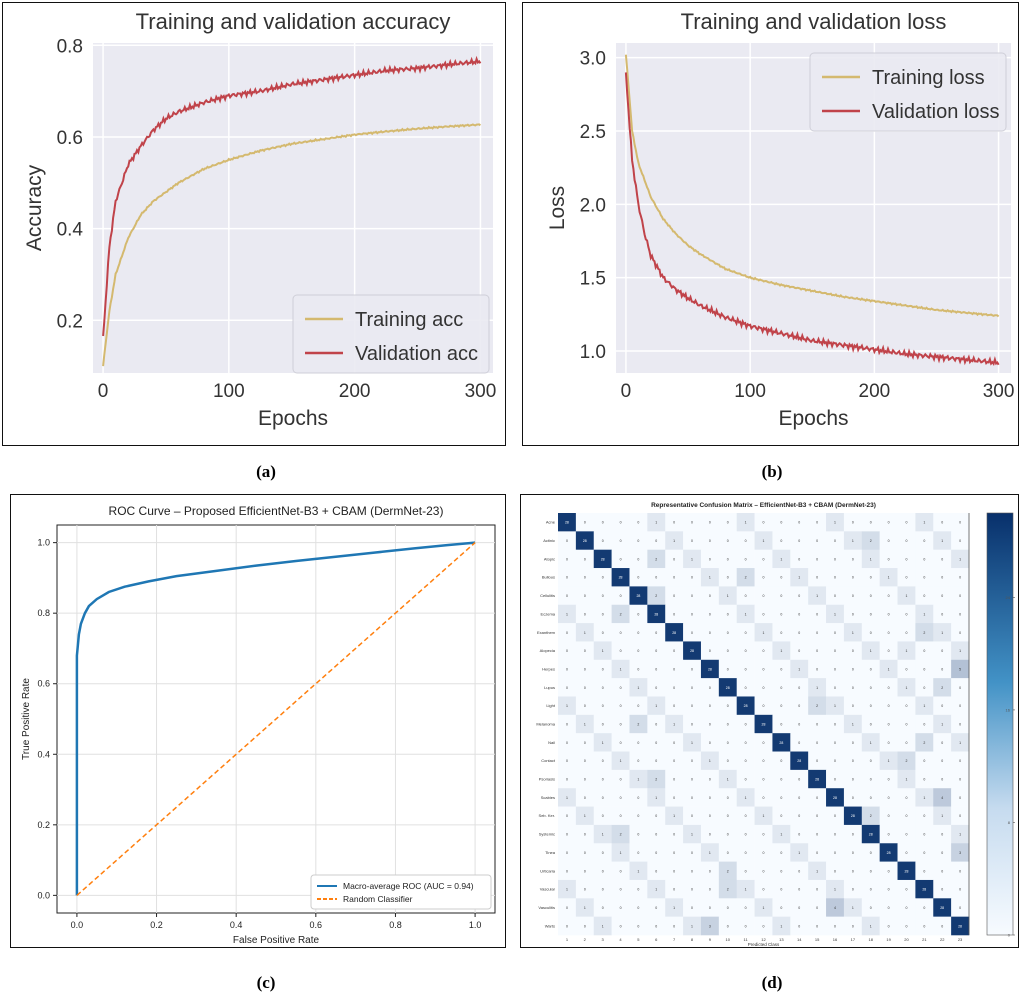 This screenshot has width=1022, height=1004. Describe the element at coordinates (43, 684) in the screenshot. I see `y-tick-label: 0.6` at that location.